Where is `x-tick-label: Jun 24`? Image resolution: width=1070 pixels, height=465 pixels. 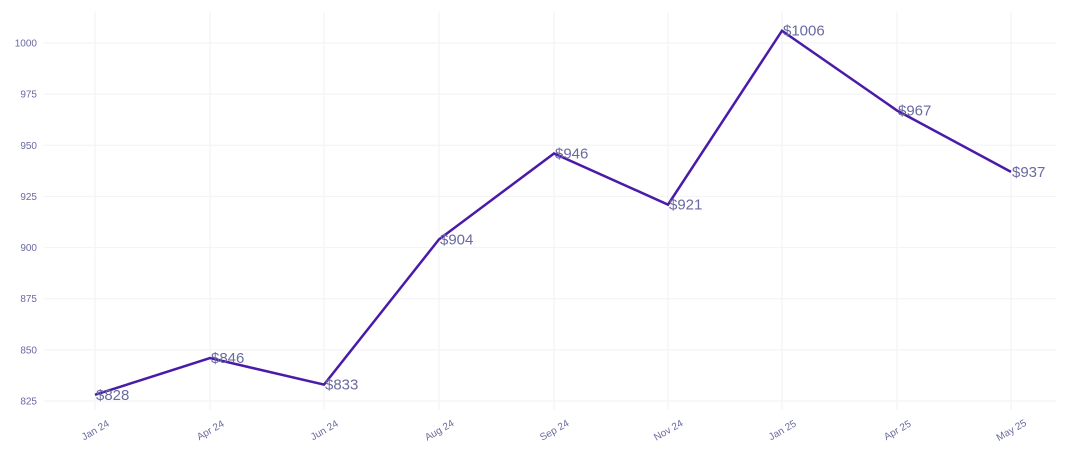 x-tick-label: Jun 24 is located at coordinates (325, 430).